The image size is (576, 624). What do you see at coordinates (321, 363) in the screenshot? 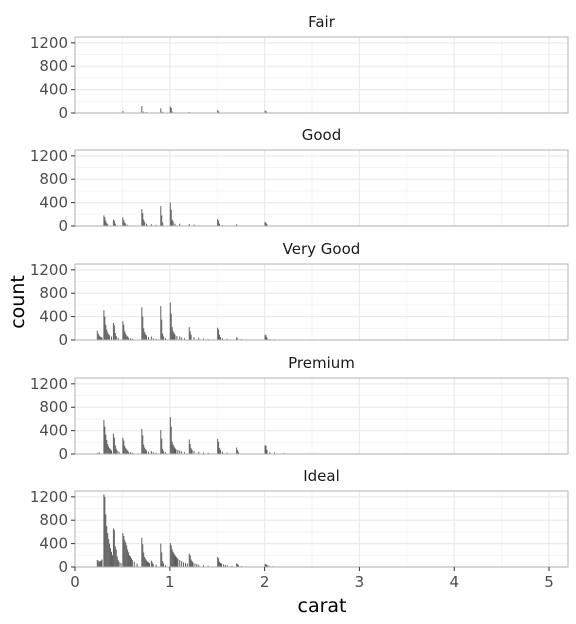
I see `facet-strip-label: Premium` at bounding box center [321, 363].